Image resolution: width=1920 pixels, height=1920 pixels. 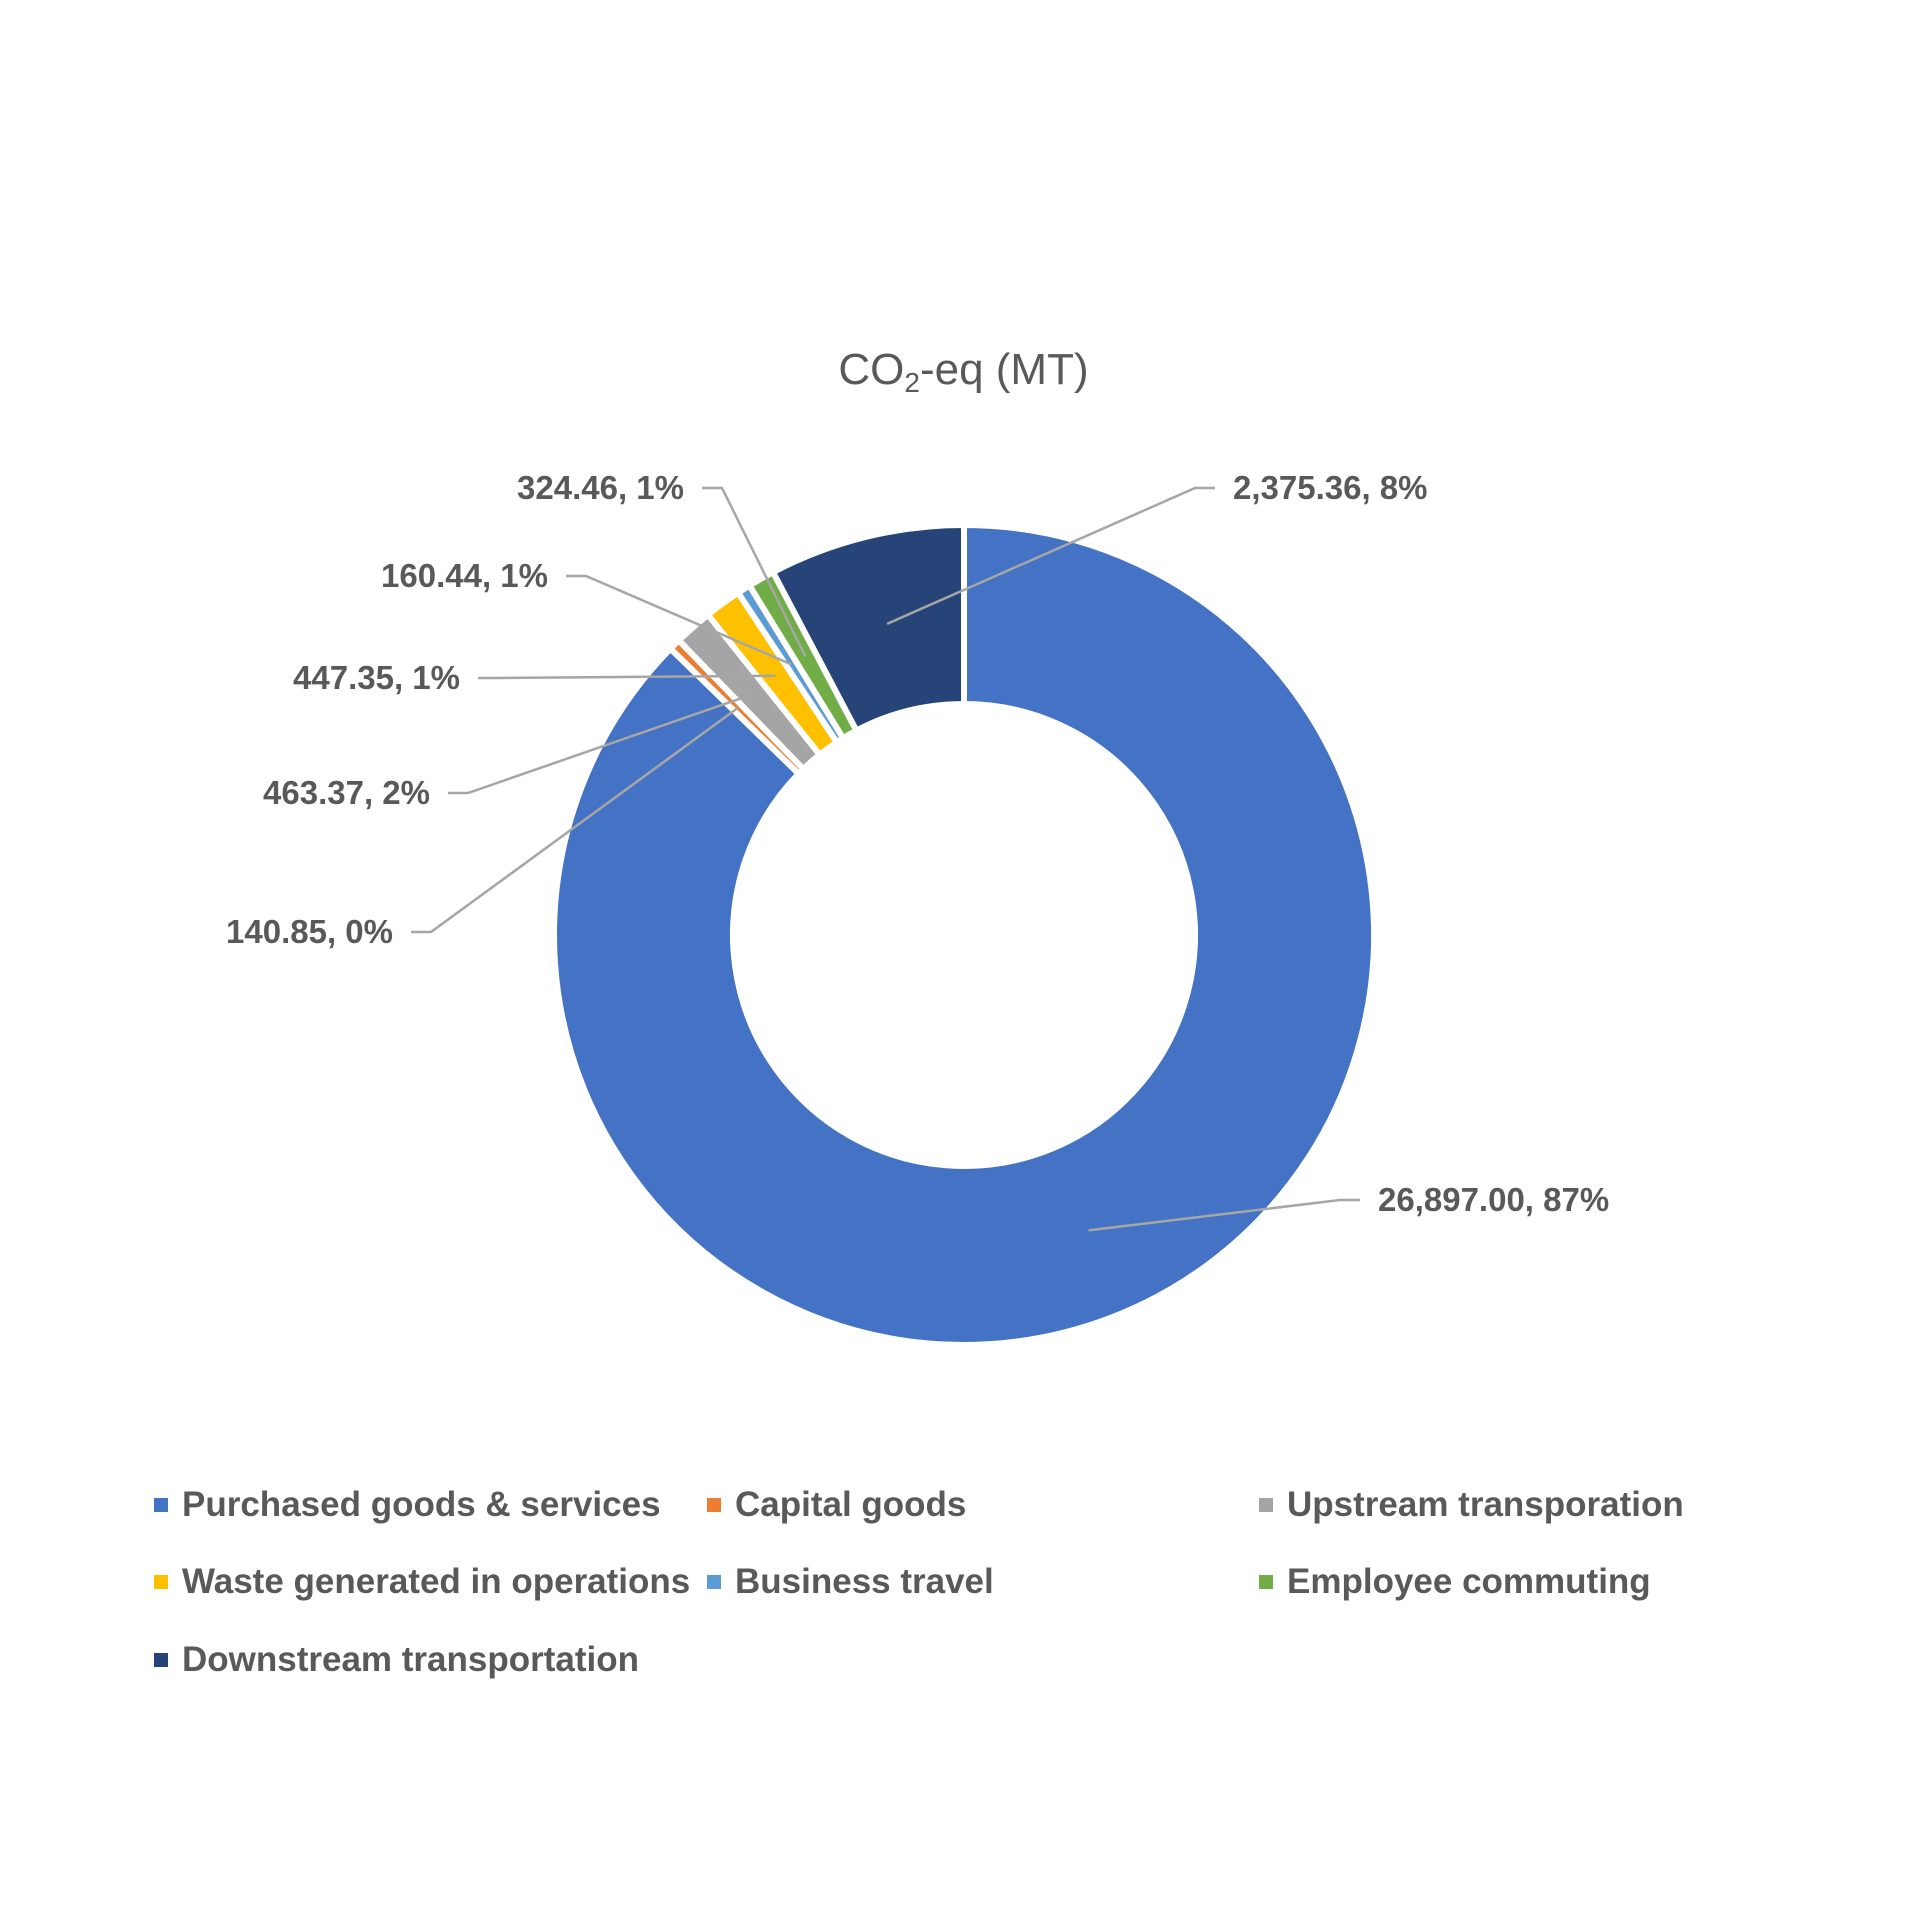 What do you see at coordinates (1494, 1199) in the screenshot?
I see `data-label-purchased-goods: 26,897.00, 87%` at bounding box center [1494, 1199].